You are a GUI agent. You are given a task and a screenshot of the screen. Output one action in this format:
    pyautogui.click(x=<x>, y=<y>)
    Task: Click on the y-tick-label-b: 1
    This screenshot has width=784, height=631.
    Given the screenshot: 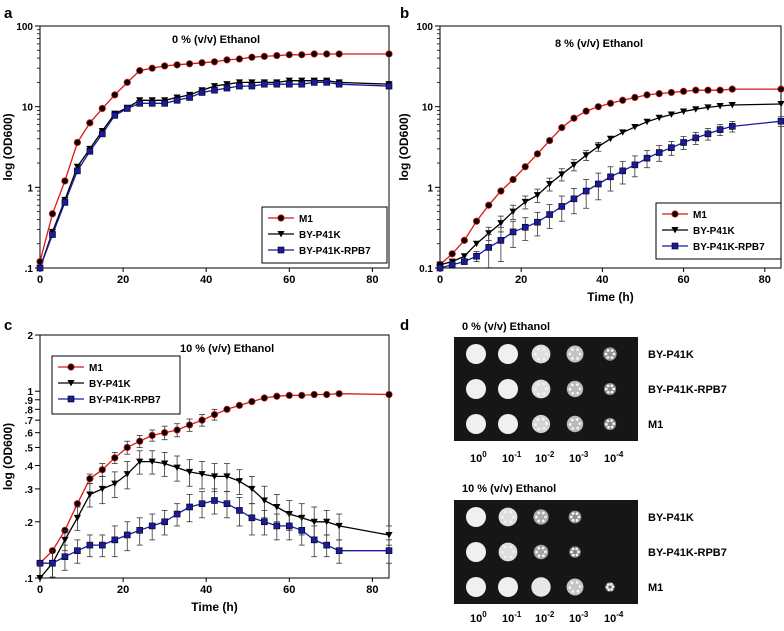 What is the action you would take?
    pyautogui.click(x=430, y=188)
    